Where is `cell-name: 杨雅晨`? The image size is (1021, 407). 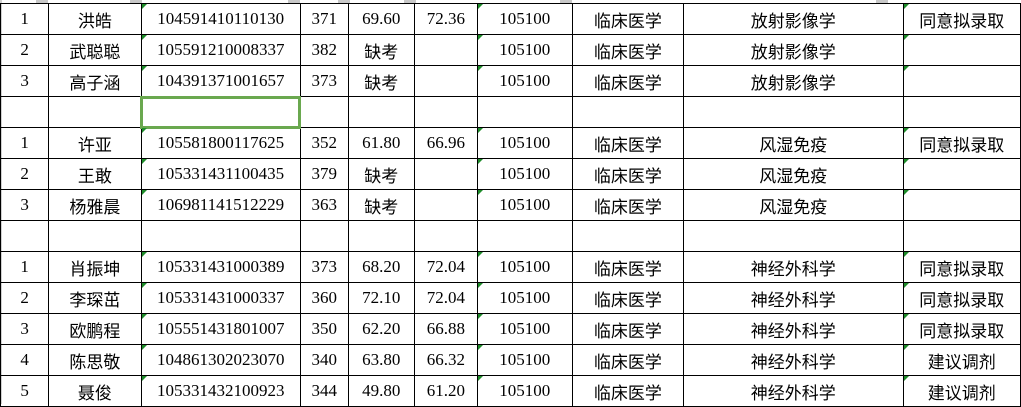
cell-name: 杨雅晨 is located at coordinates (95, 205).